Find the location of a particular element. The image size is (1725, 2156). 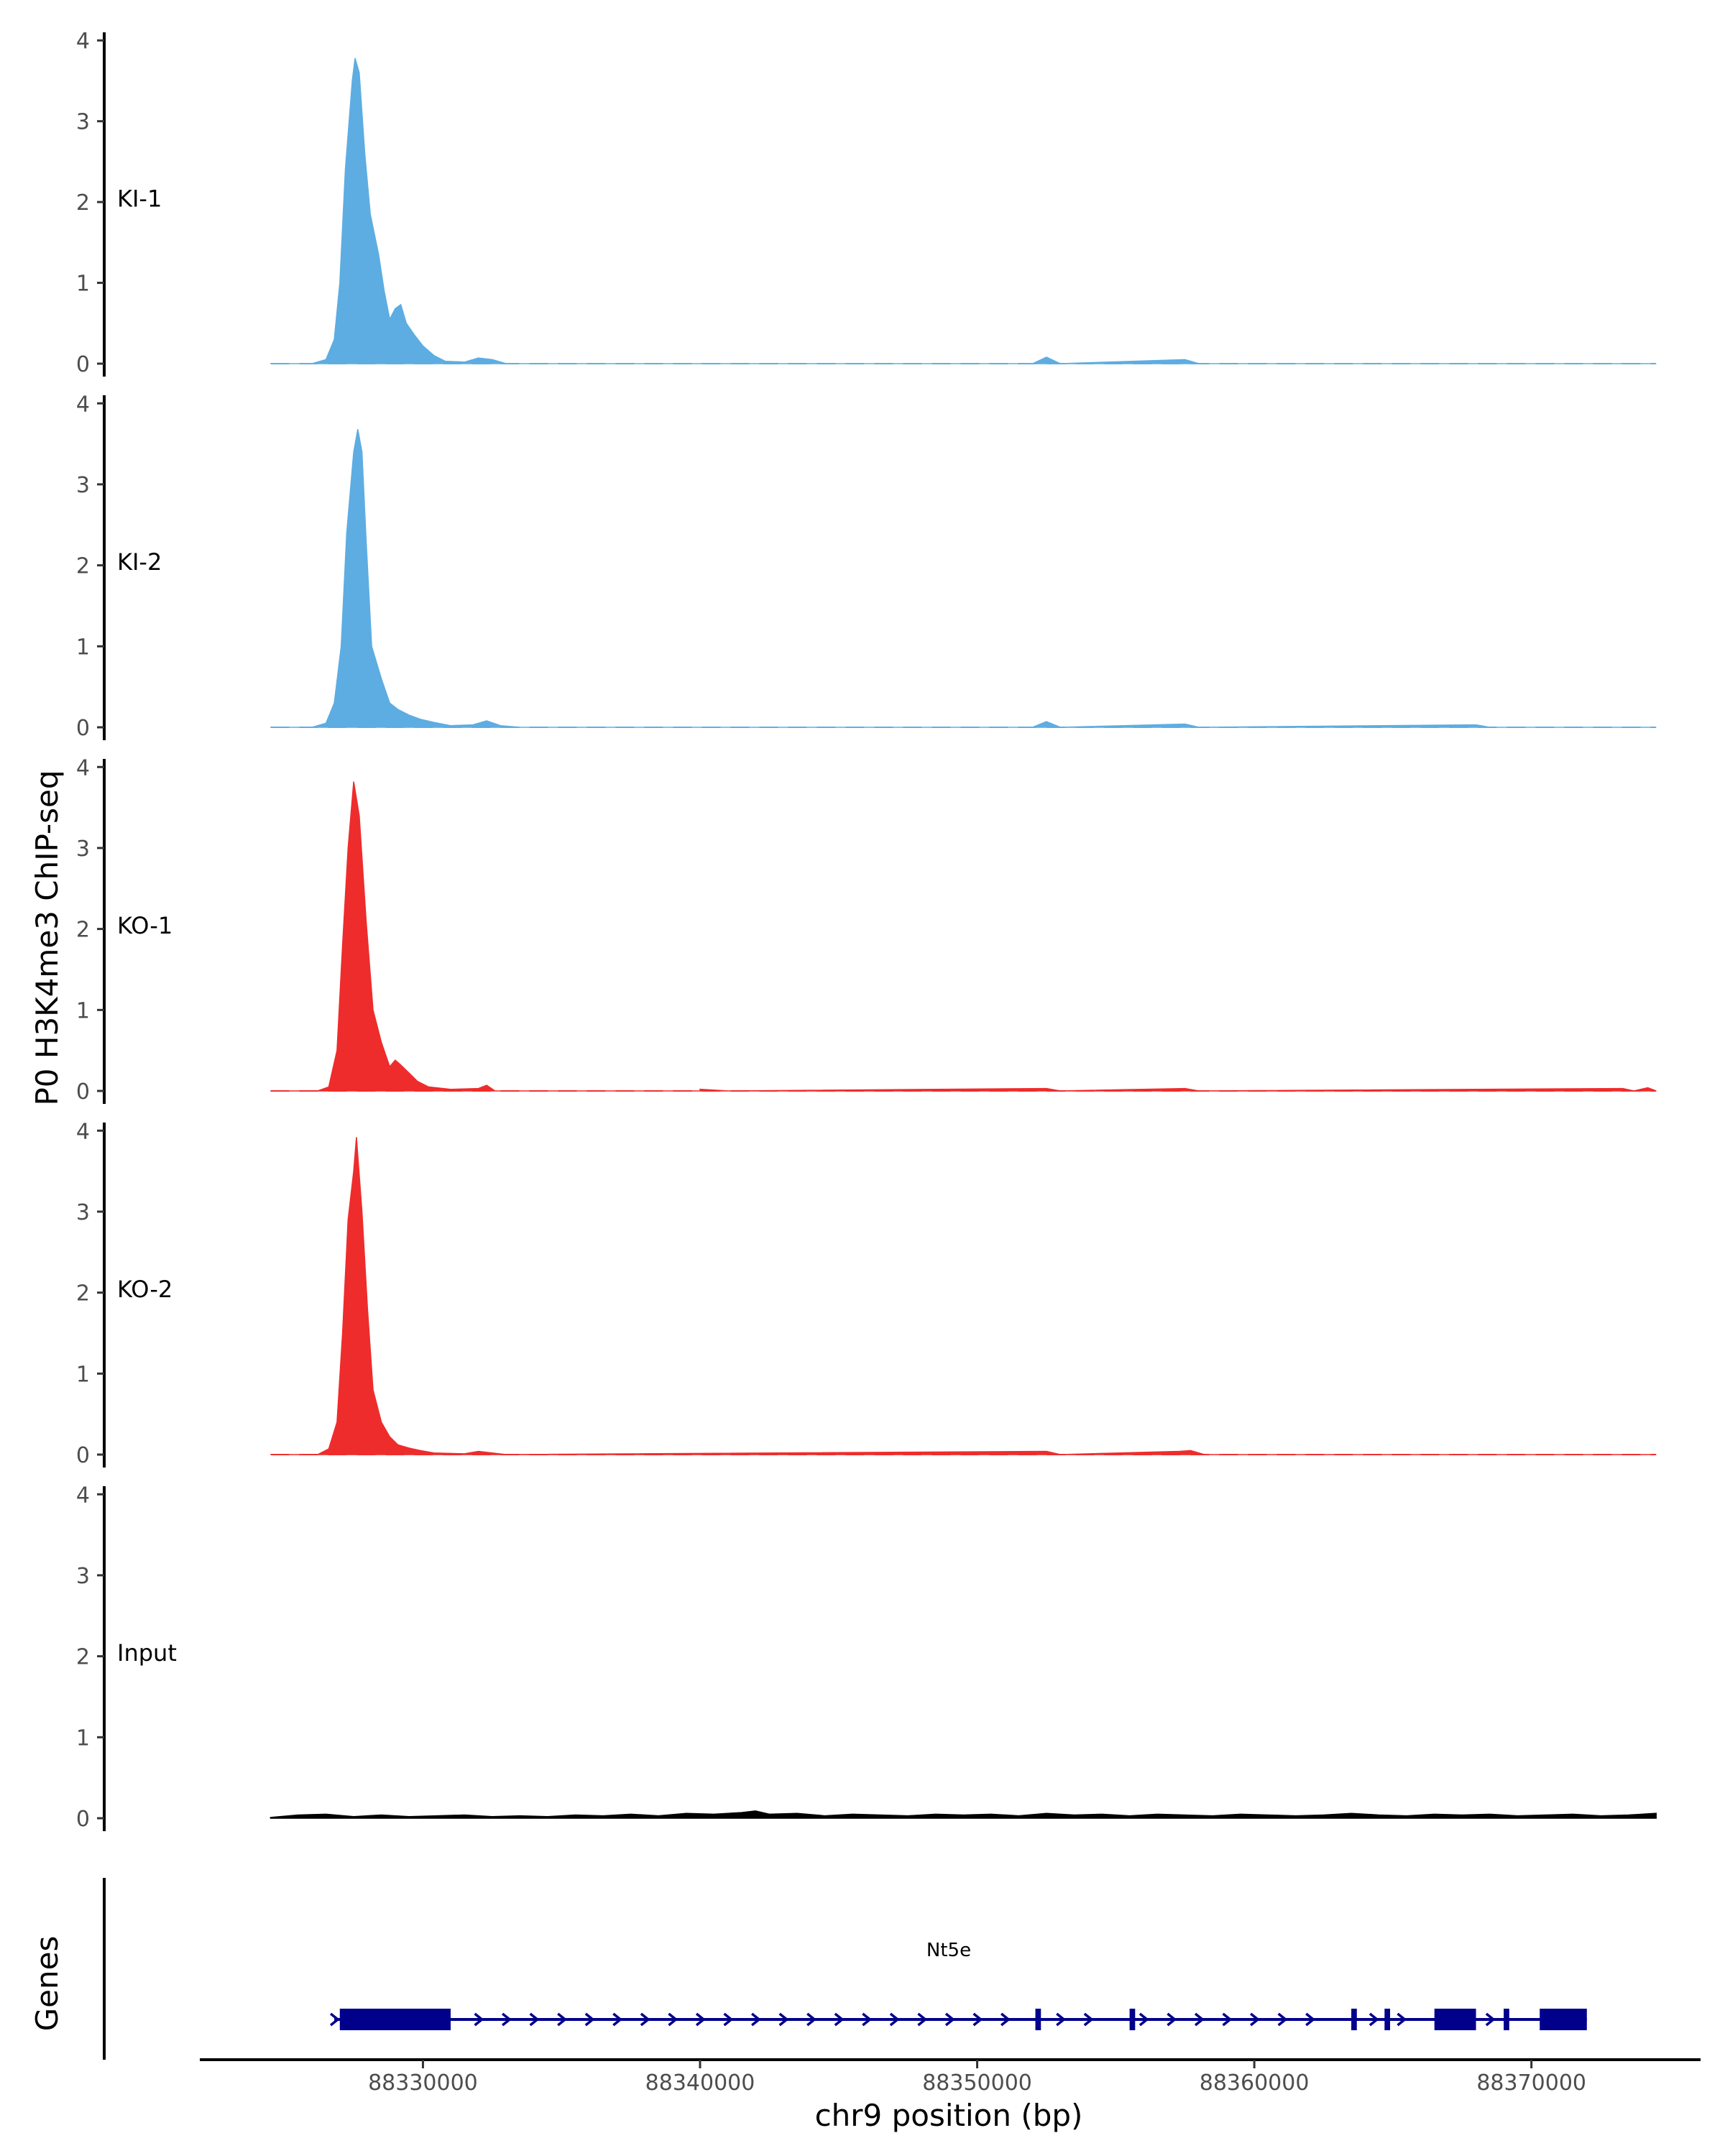

track-ko-1: 0 1 2 3 4 KO-1 is located at coordinates (866, 930).